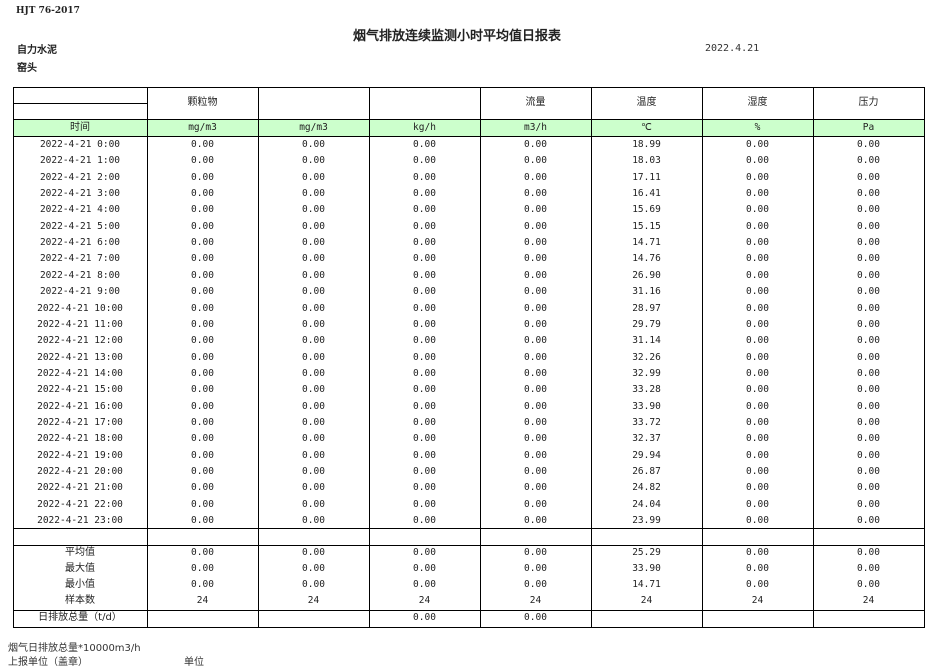 This screenshot has height=668, width=936. What do you see at coordinates (80, 210) in the screenshot?
I see `row-time: 2022-4-21 4:00` at bounding box center [80, 210].